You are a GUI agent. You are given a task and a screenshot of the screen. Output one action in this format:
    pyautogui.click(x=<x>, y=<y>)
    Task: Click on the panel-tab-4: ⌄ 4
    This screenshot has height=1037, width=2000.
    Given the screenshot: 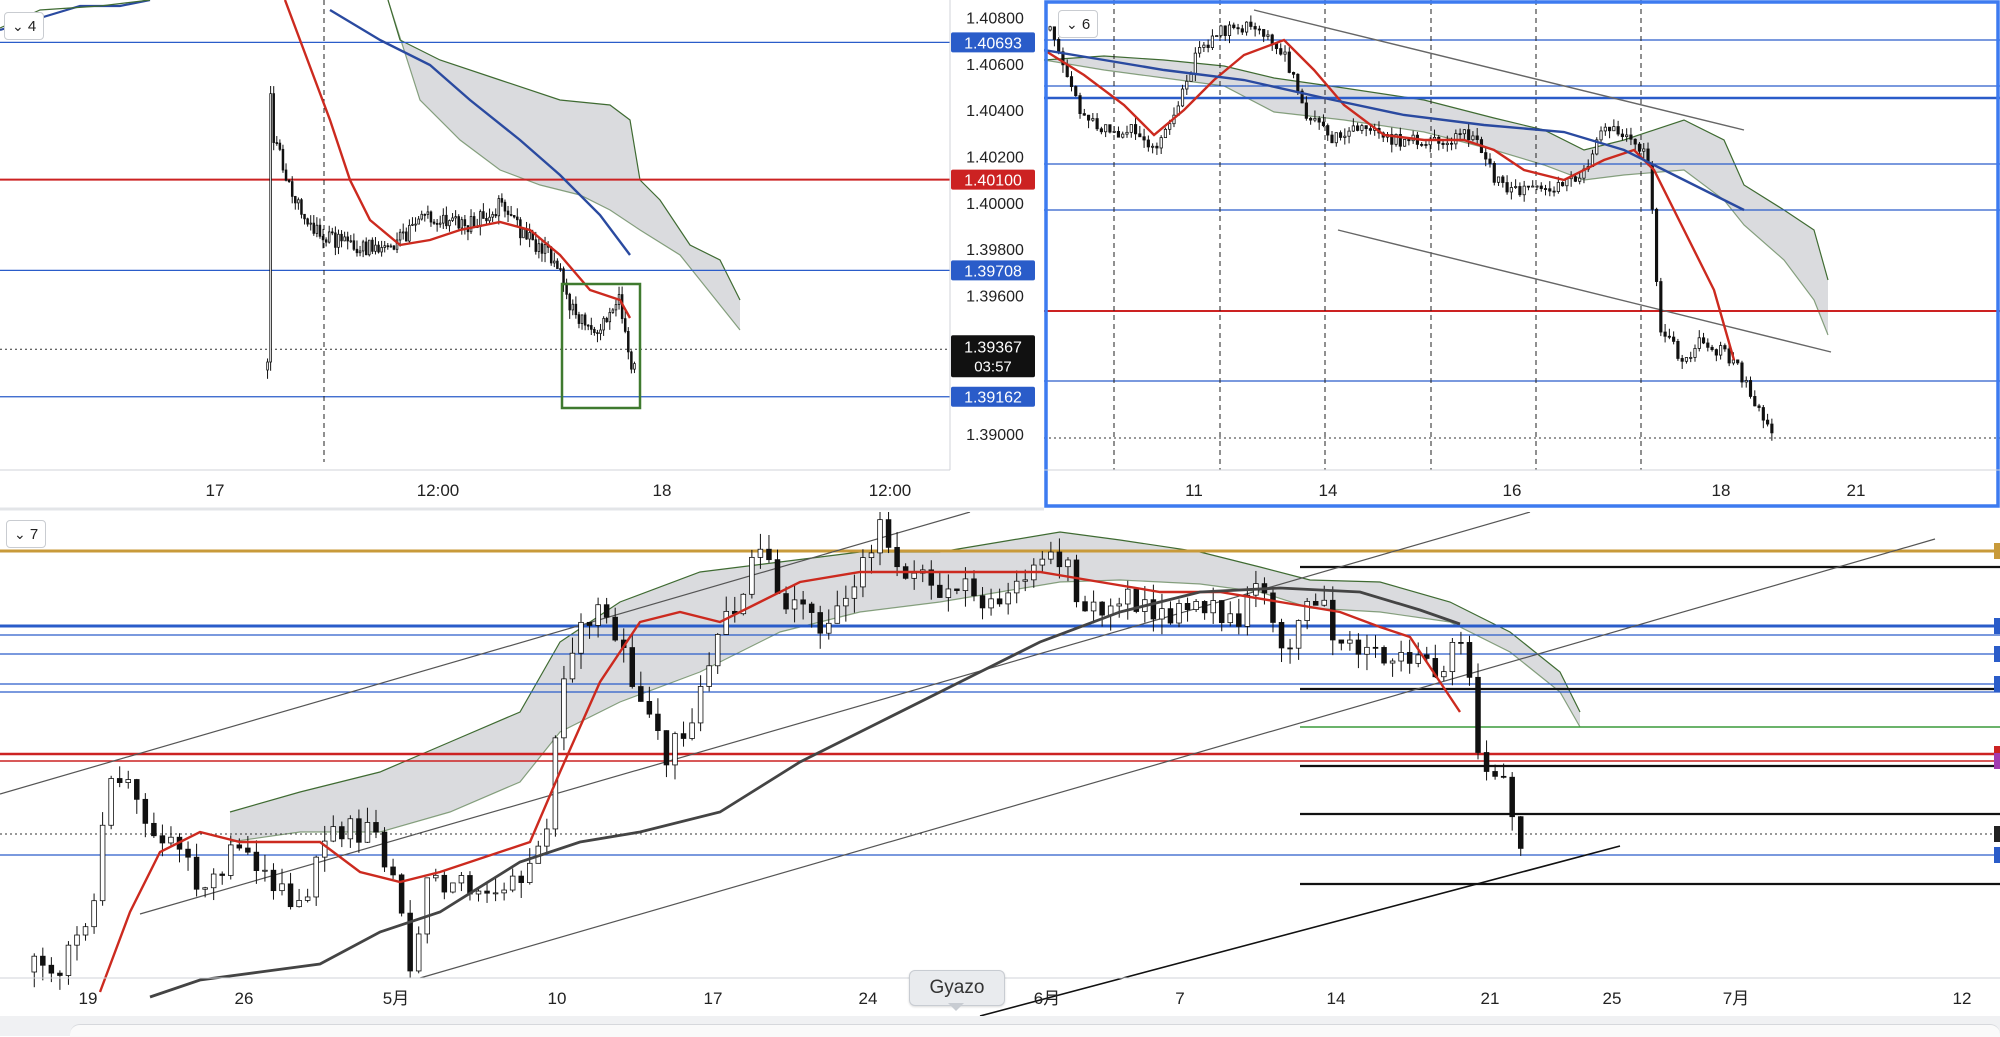 What is the action you would take?
    pyautogui.click(x=24, y=26)
    